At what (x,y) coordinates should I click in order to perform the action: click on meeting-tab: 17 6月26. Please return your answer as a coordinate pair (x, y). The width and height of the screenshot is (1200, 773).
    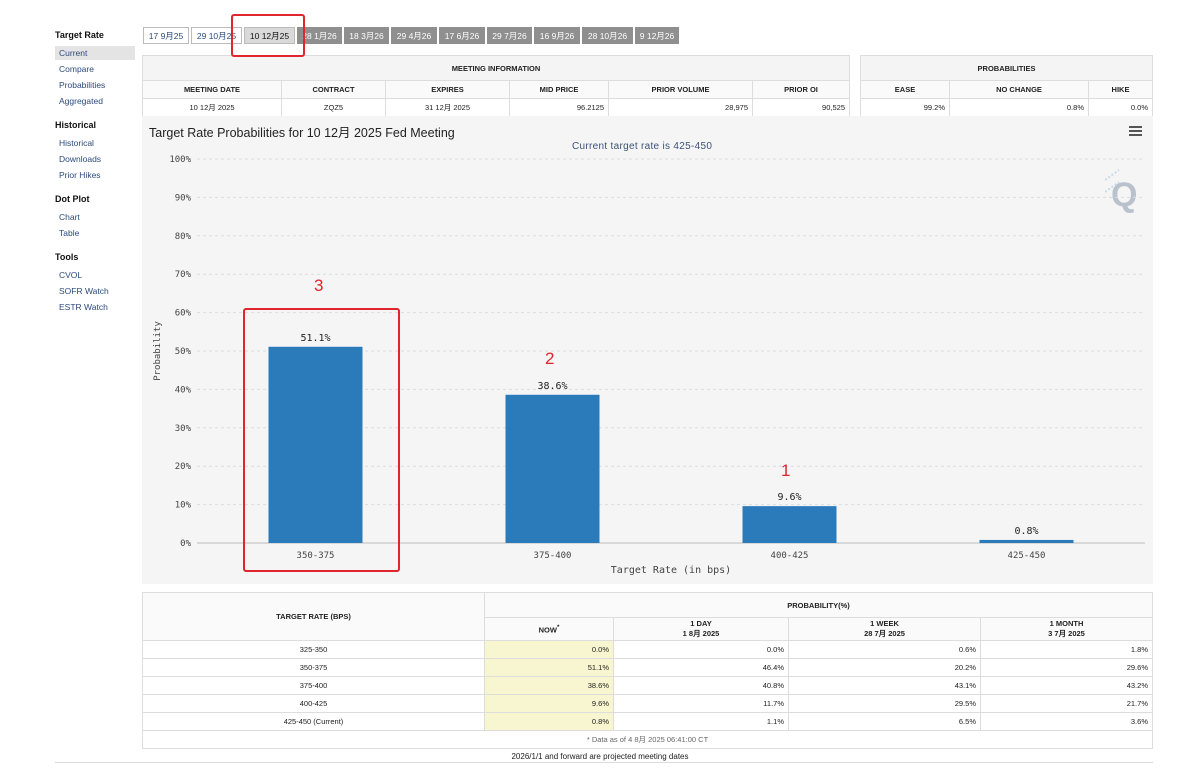
    Looking at the image, I should click on (462, 35).